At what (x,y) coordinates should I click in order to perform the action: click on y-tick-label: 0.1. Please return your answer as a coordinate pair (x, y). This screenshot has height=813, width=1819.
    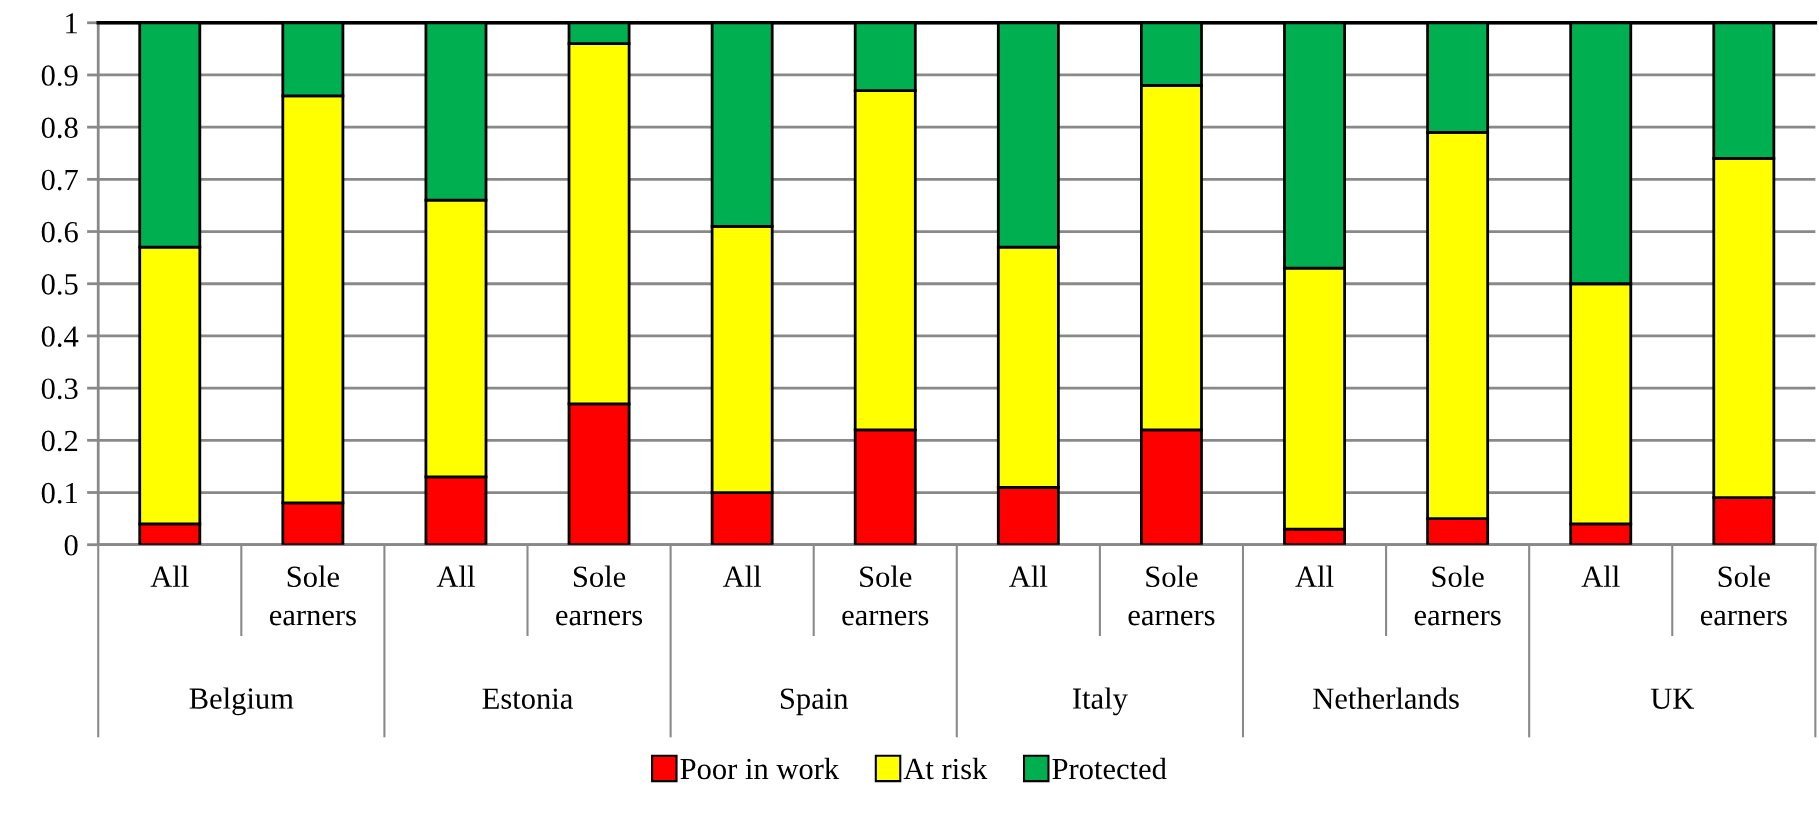
    Looking at the image, I should click on (59, 493).